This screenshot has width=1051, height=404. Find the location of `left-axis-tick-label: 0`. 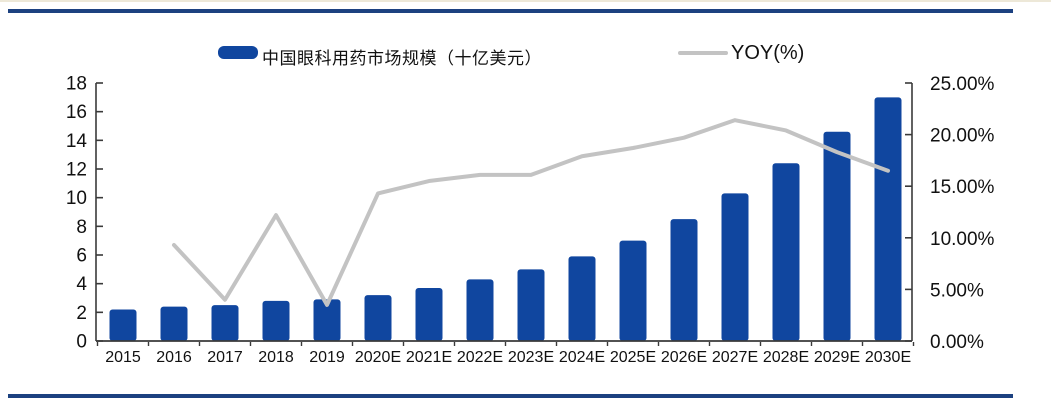

left-axis-tick-label: 0 is located at coordinates (81, 342).